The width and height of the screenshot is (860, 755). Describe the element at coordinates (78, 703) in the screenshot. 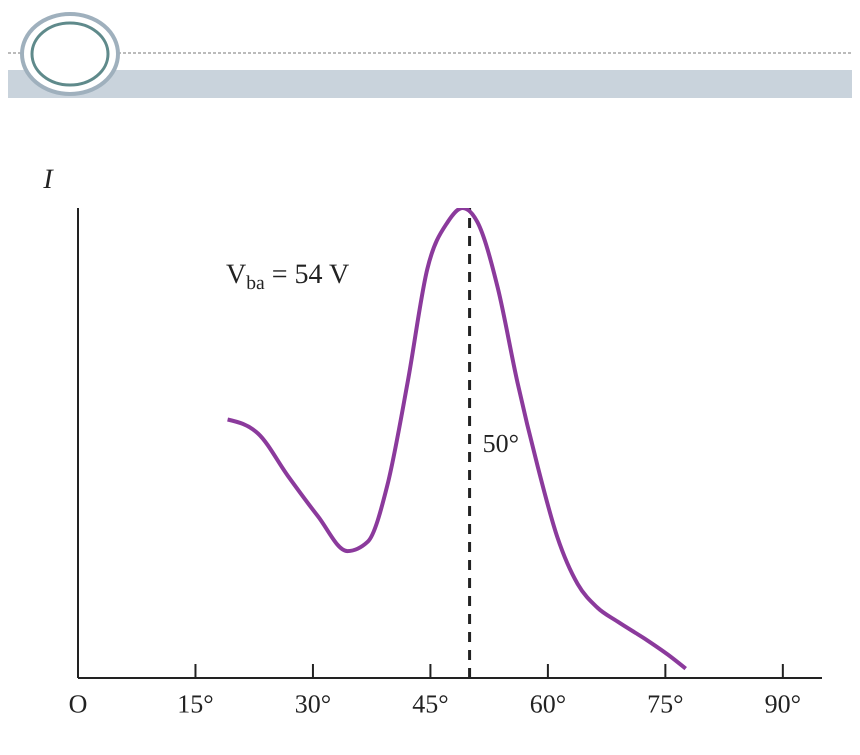

I see `x-tick-label: O` at that location.